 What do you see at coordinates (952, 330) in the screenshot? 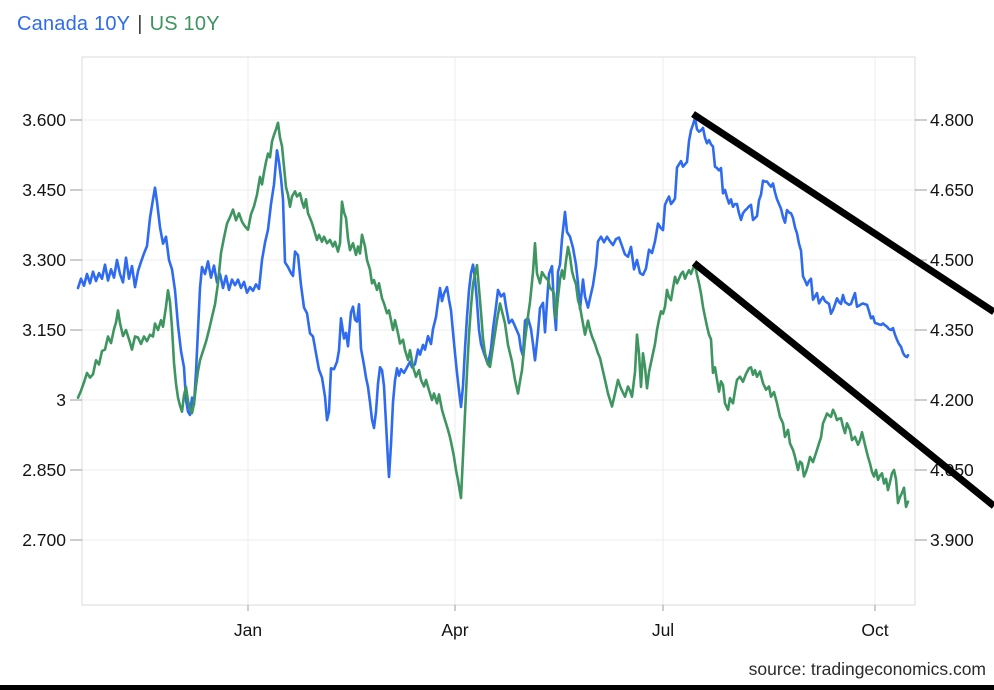
I see `right-axis-label: 4.350` at bounding box center [952, 330].